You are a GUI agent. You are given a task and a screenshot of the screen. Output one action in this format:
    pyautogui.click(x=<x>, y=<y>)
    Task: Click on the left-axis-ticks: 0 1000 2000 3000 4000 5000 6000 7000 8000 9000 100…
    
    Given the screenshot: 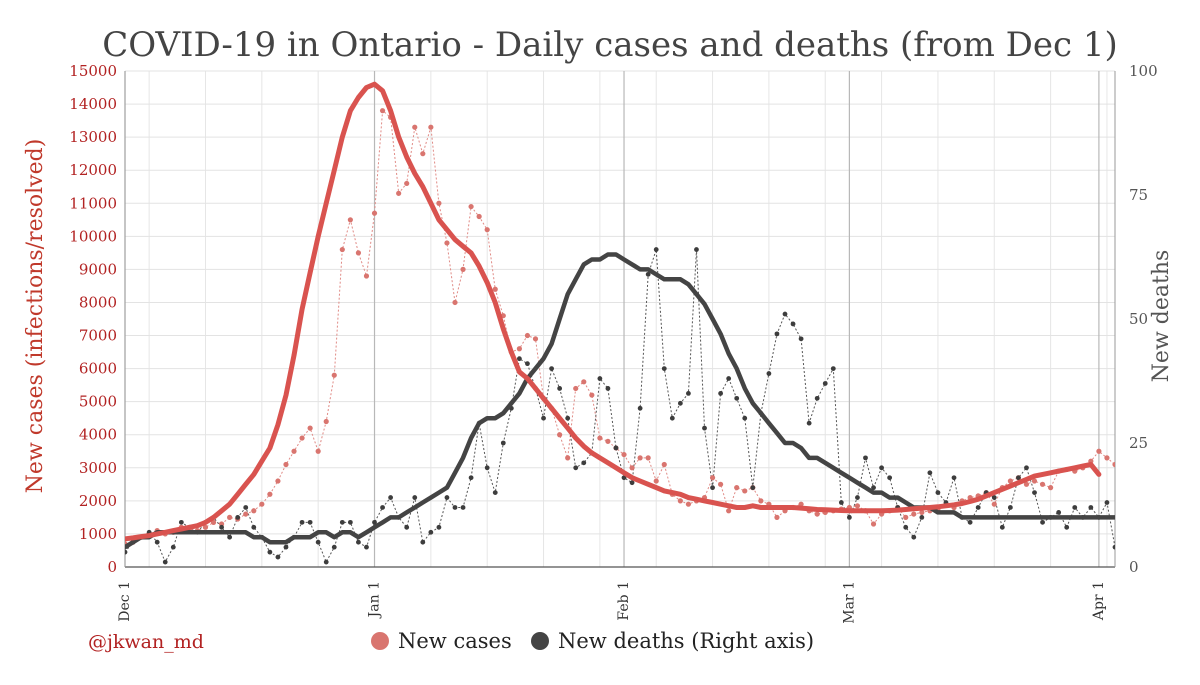 What is the action you would take?
    pyautogui.click(x=93, y=319)
    